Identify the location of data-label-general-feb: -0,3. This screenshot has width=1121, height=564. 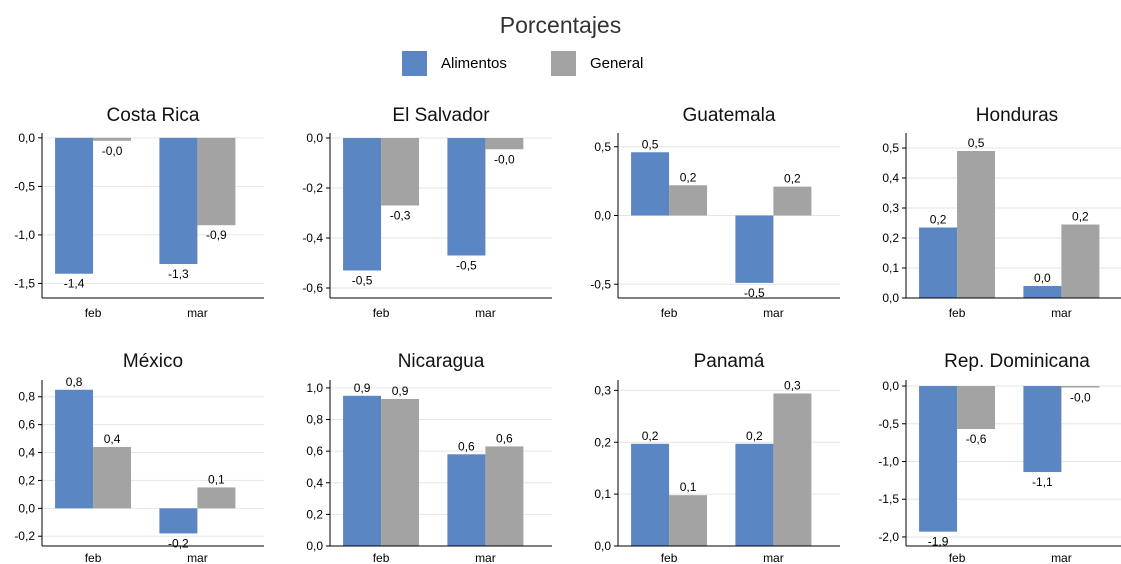
(400, 216).